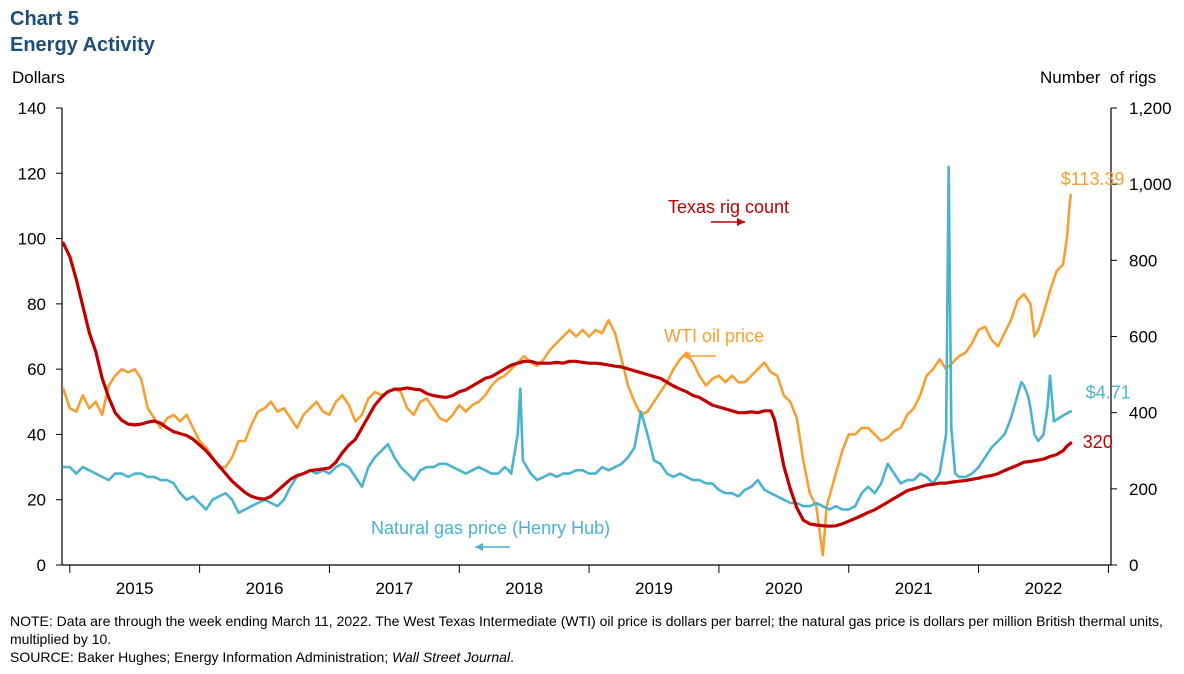  I want to click on left-tick-label: 140, so click(32, 108).